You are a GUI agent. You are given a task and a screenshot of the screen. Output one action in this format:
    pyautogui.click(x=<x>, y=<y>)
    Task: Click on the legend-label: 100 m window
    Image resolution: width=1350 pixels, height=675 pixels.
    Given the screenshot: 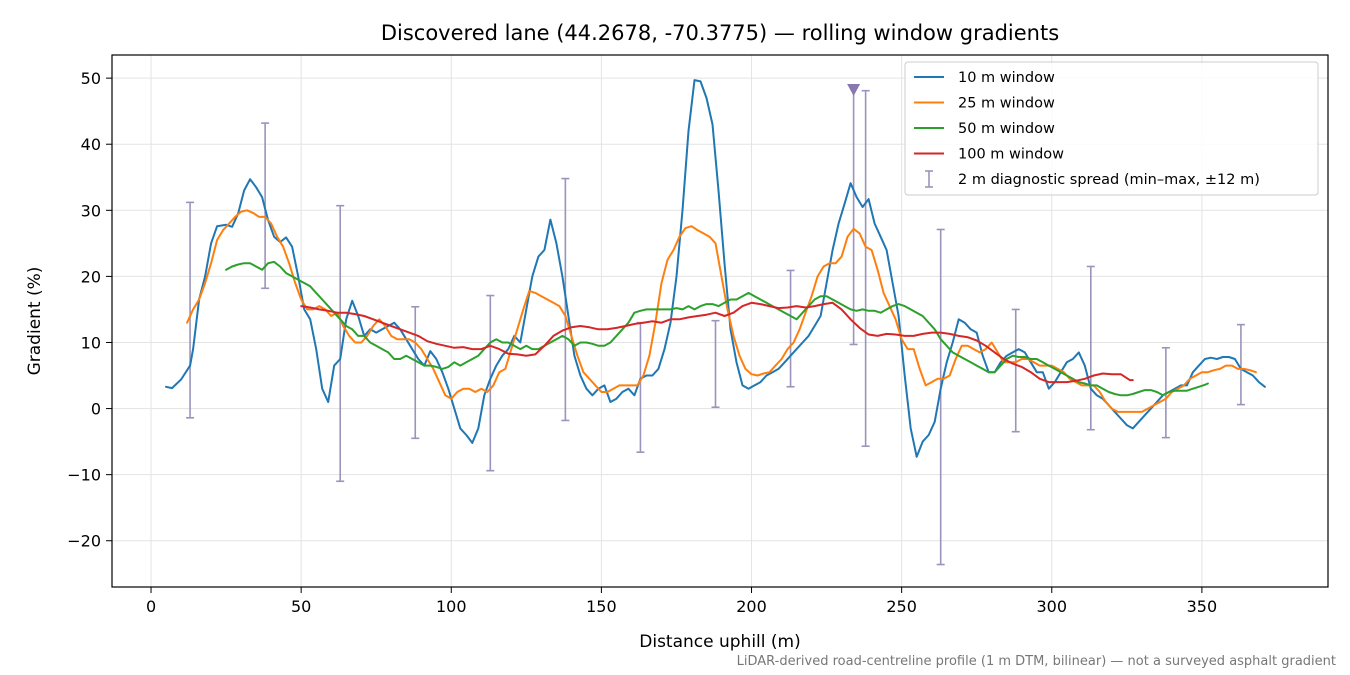 What is the action you would take?
    pyautogui.click(x=1011, y=155)
    